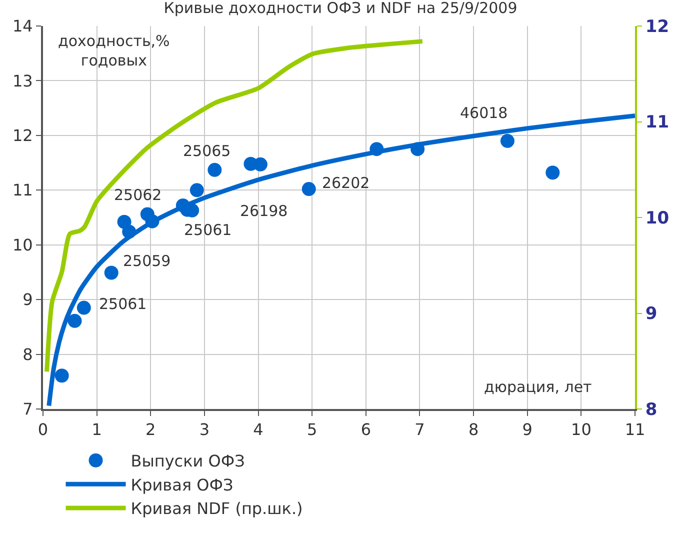 Image resolution: width=681 pixels, height=538 pixels. What do you see at coordinates (207, 151) in the screenshot?
I see `annotation: 25065` at bounding box center [207, 151].